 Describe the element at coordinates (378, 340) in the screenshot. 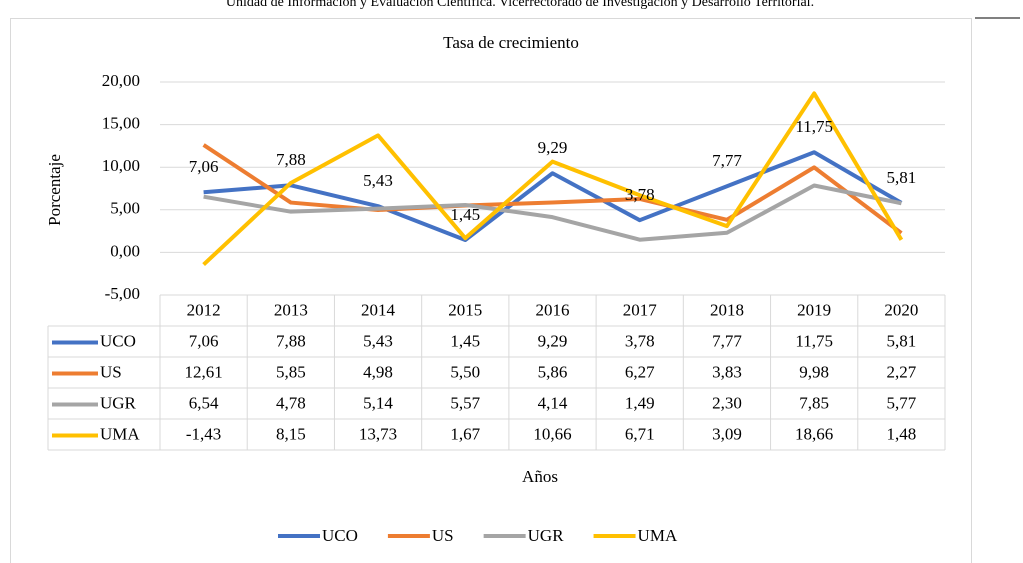

I see `table-cell: 5,43` at that location.